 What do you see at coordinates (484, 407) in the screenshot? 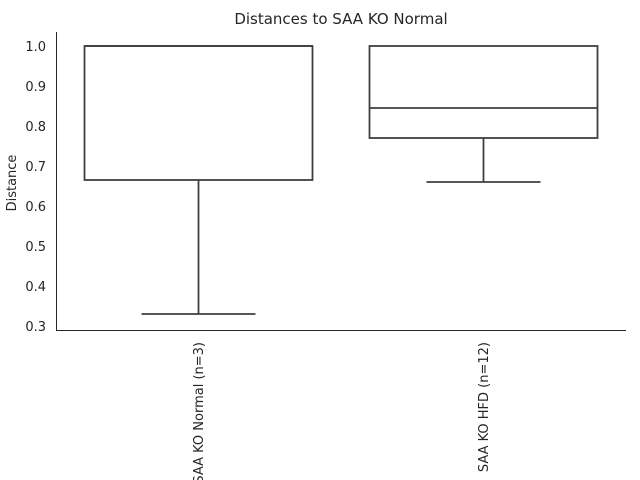
I see `x-tick-label: SAA KO HFD (n=12)` at bounding box center [484, 407].